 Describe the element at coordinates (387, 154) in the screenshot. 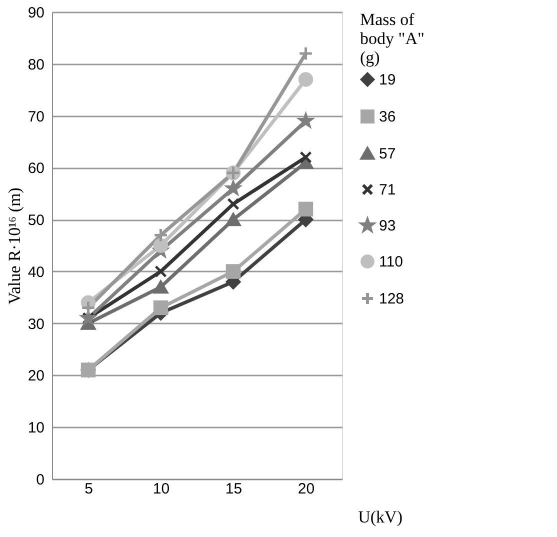

I see `legend-label: 57` at that location.